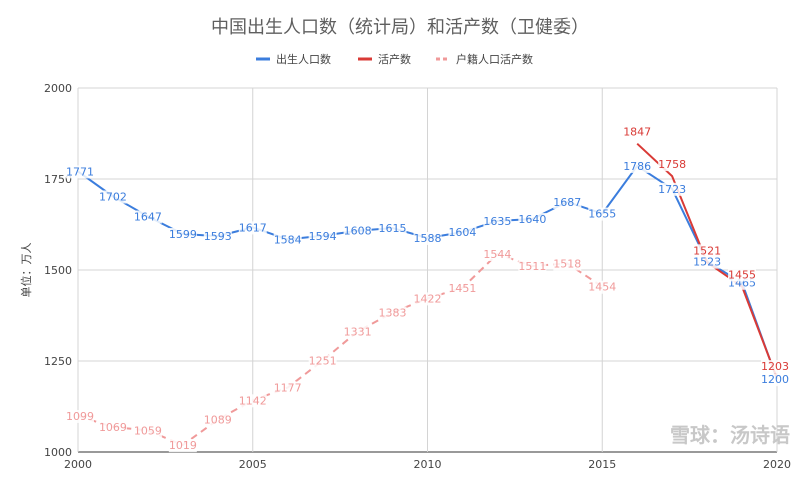 This screenshot has width=800, height=487. I want to click on watermark-text: 雪球：汤诗语, so click(730, 435).